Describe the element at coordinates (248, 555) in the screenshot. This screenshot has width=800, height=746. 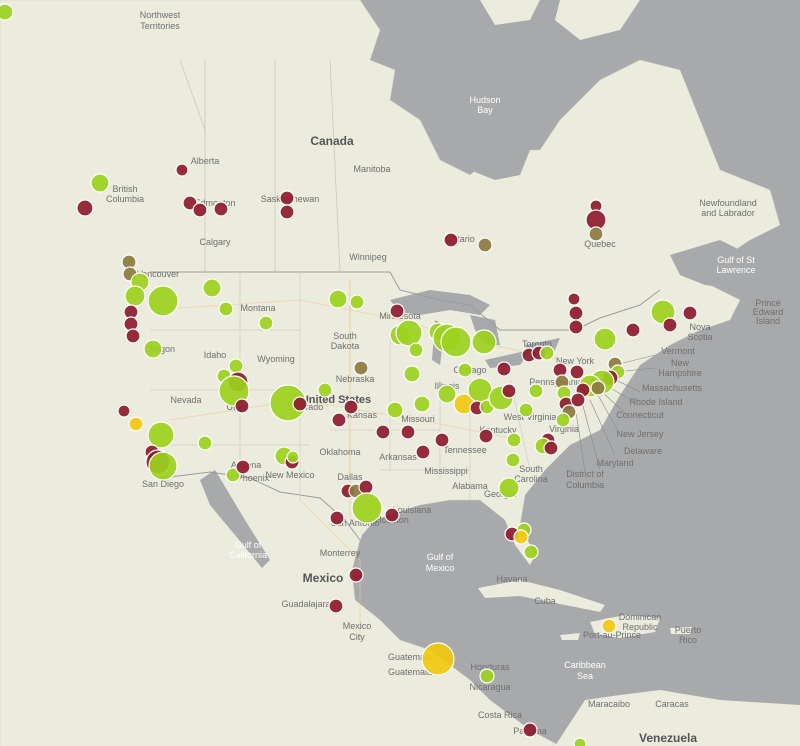
I see `label-gulf-california: California` at that location.